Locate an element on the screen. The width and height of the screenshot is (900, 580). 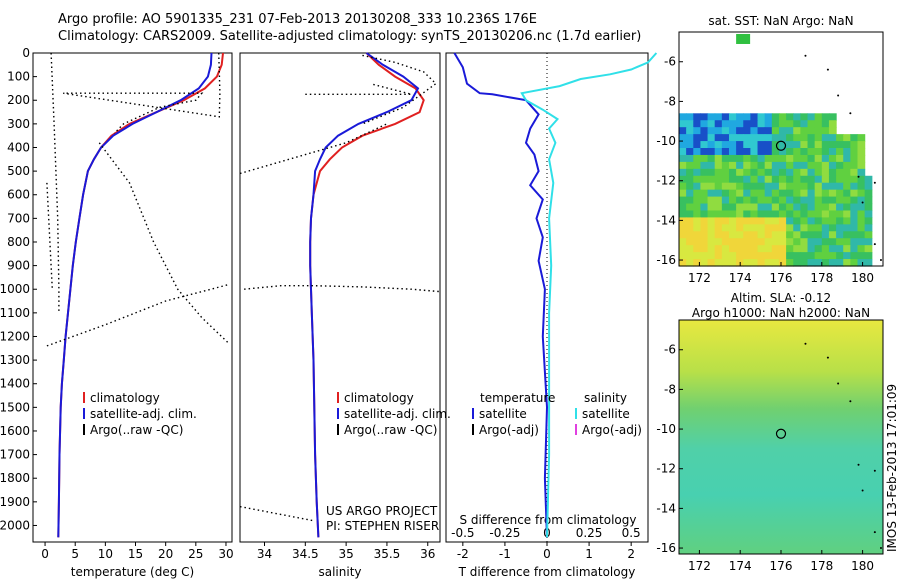
x-tick-label: 36 is located at coordinates (427, 554).